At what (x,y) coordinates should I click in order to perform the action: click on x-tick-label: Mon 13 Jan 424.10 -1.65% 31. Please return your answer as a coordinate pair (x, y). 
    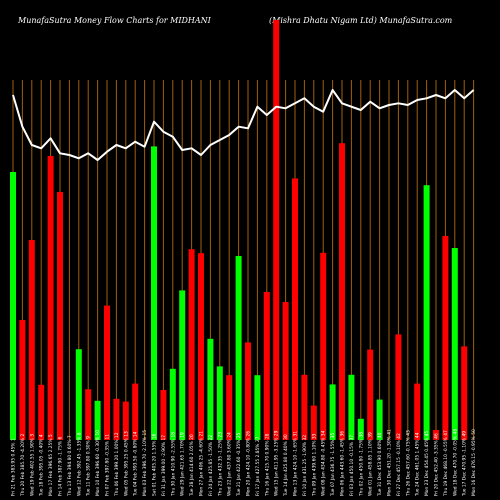
    Looking at the image, I should click on (296, 463).